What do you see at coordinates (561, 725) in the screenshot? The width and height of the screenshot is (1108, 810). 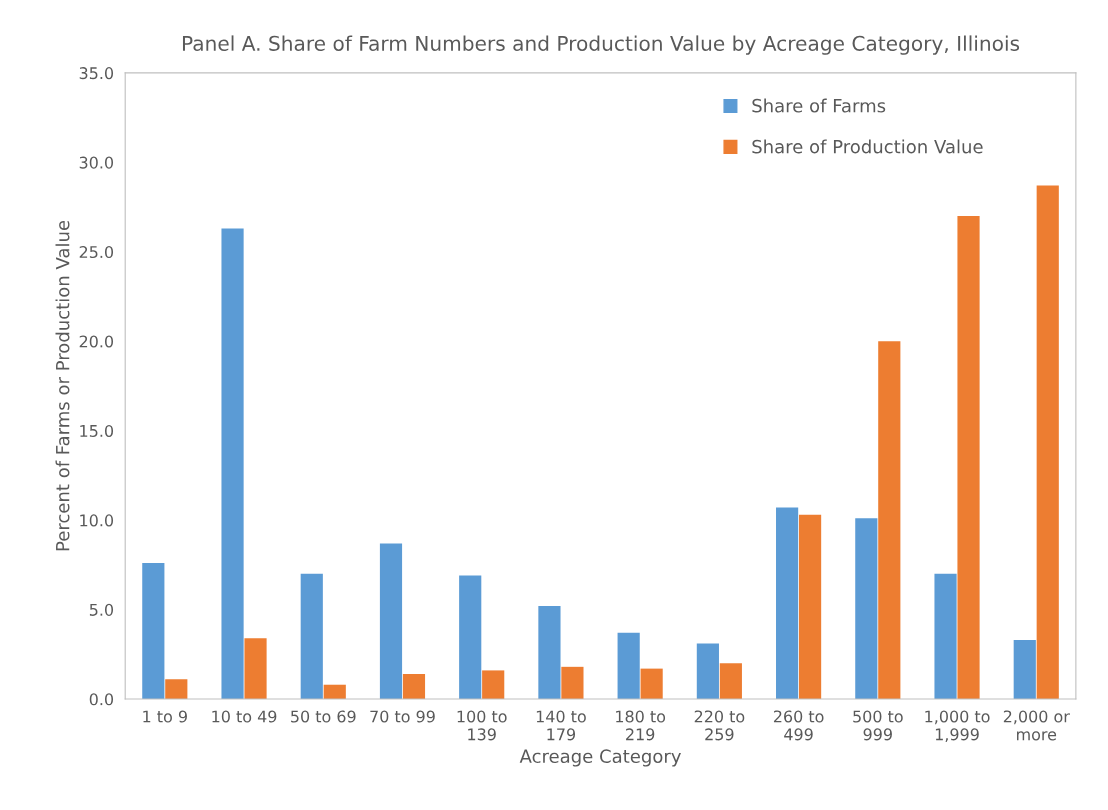 I see `x-tick-label: 140 to 179` at bounding box center [561, 725].